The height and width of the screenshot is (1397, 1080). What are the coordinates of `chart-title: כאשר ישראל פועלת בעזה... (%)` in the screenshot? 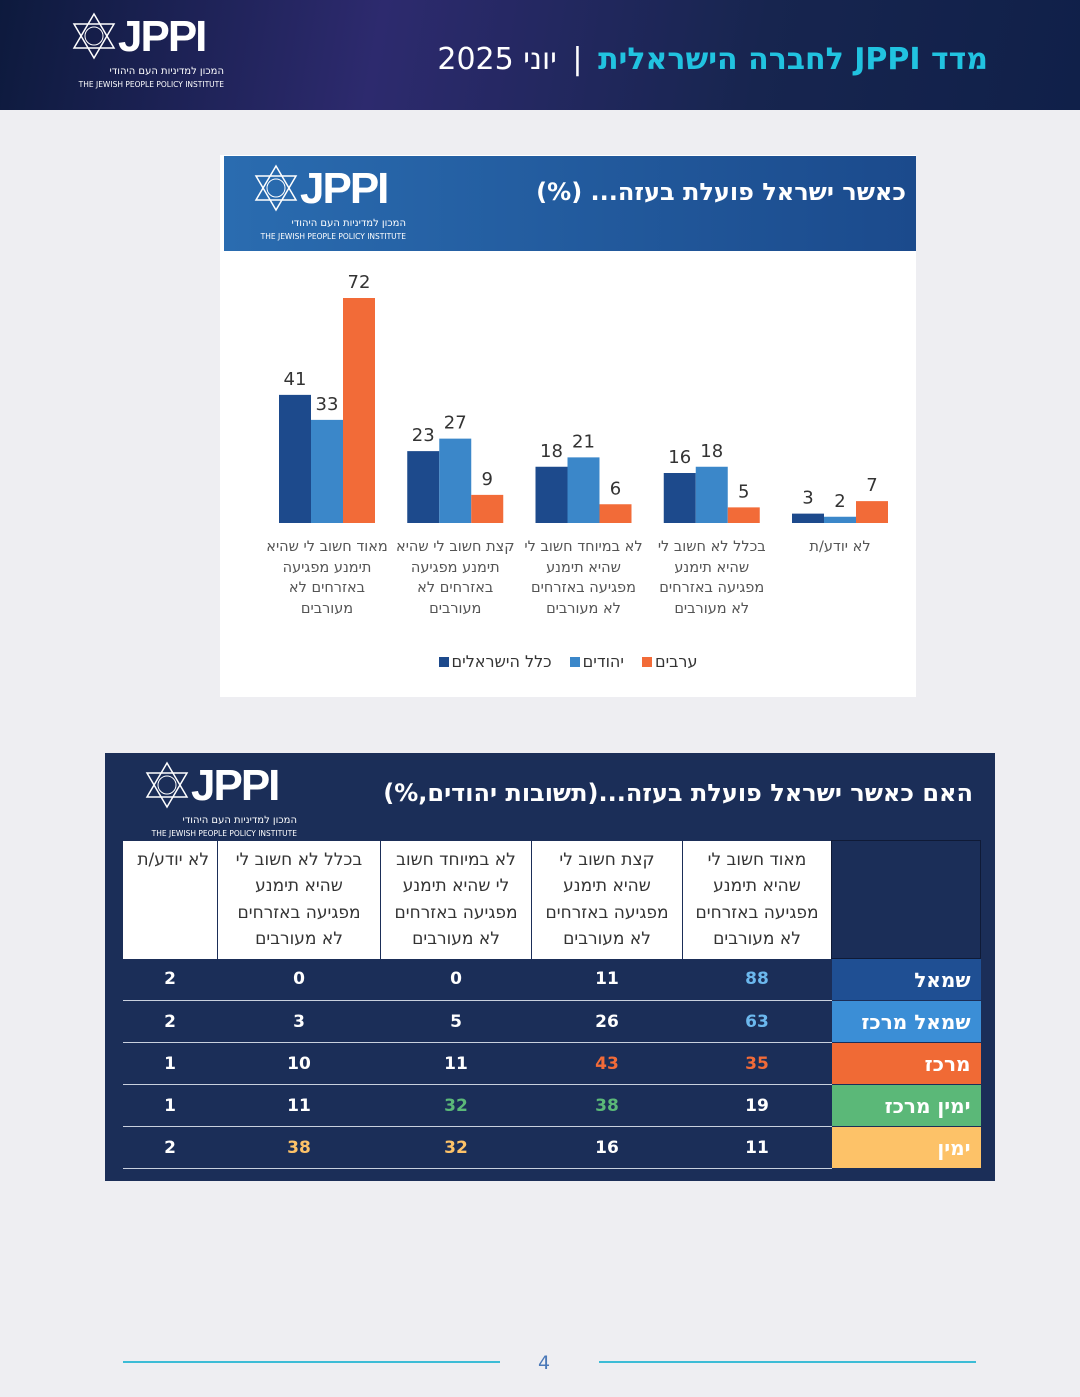 It's located at (721, 192).